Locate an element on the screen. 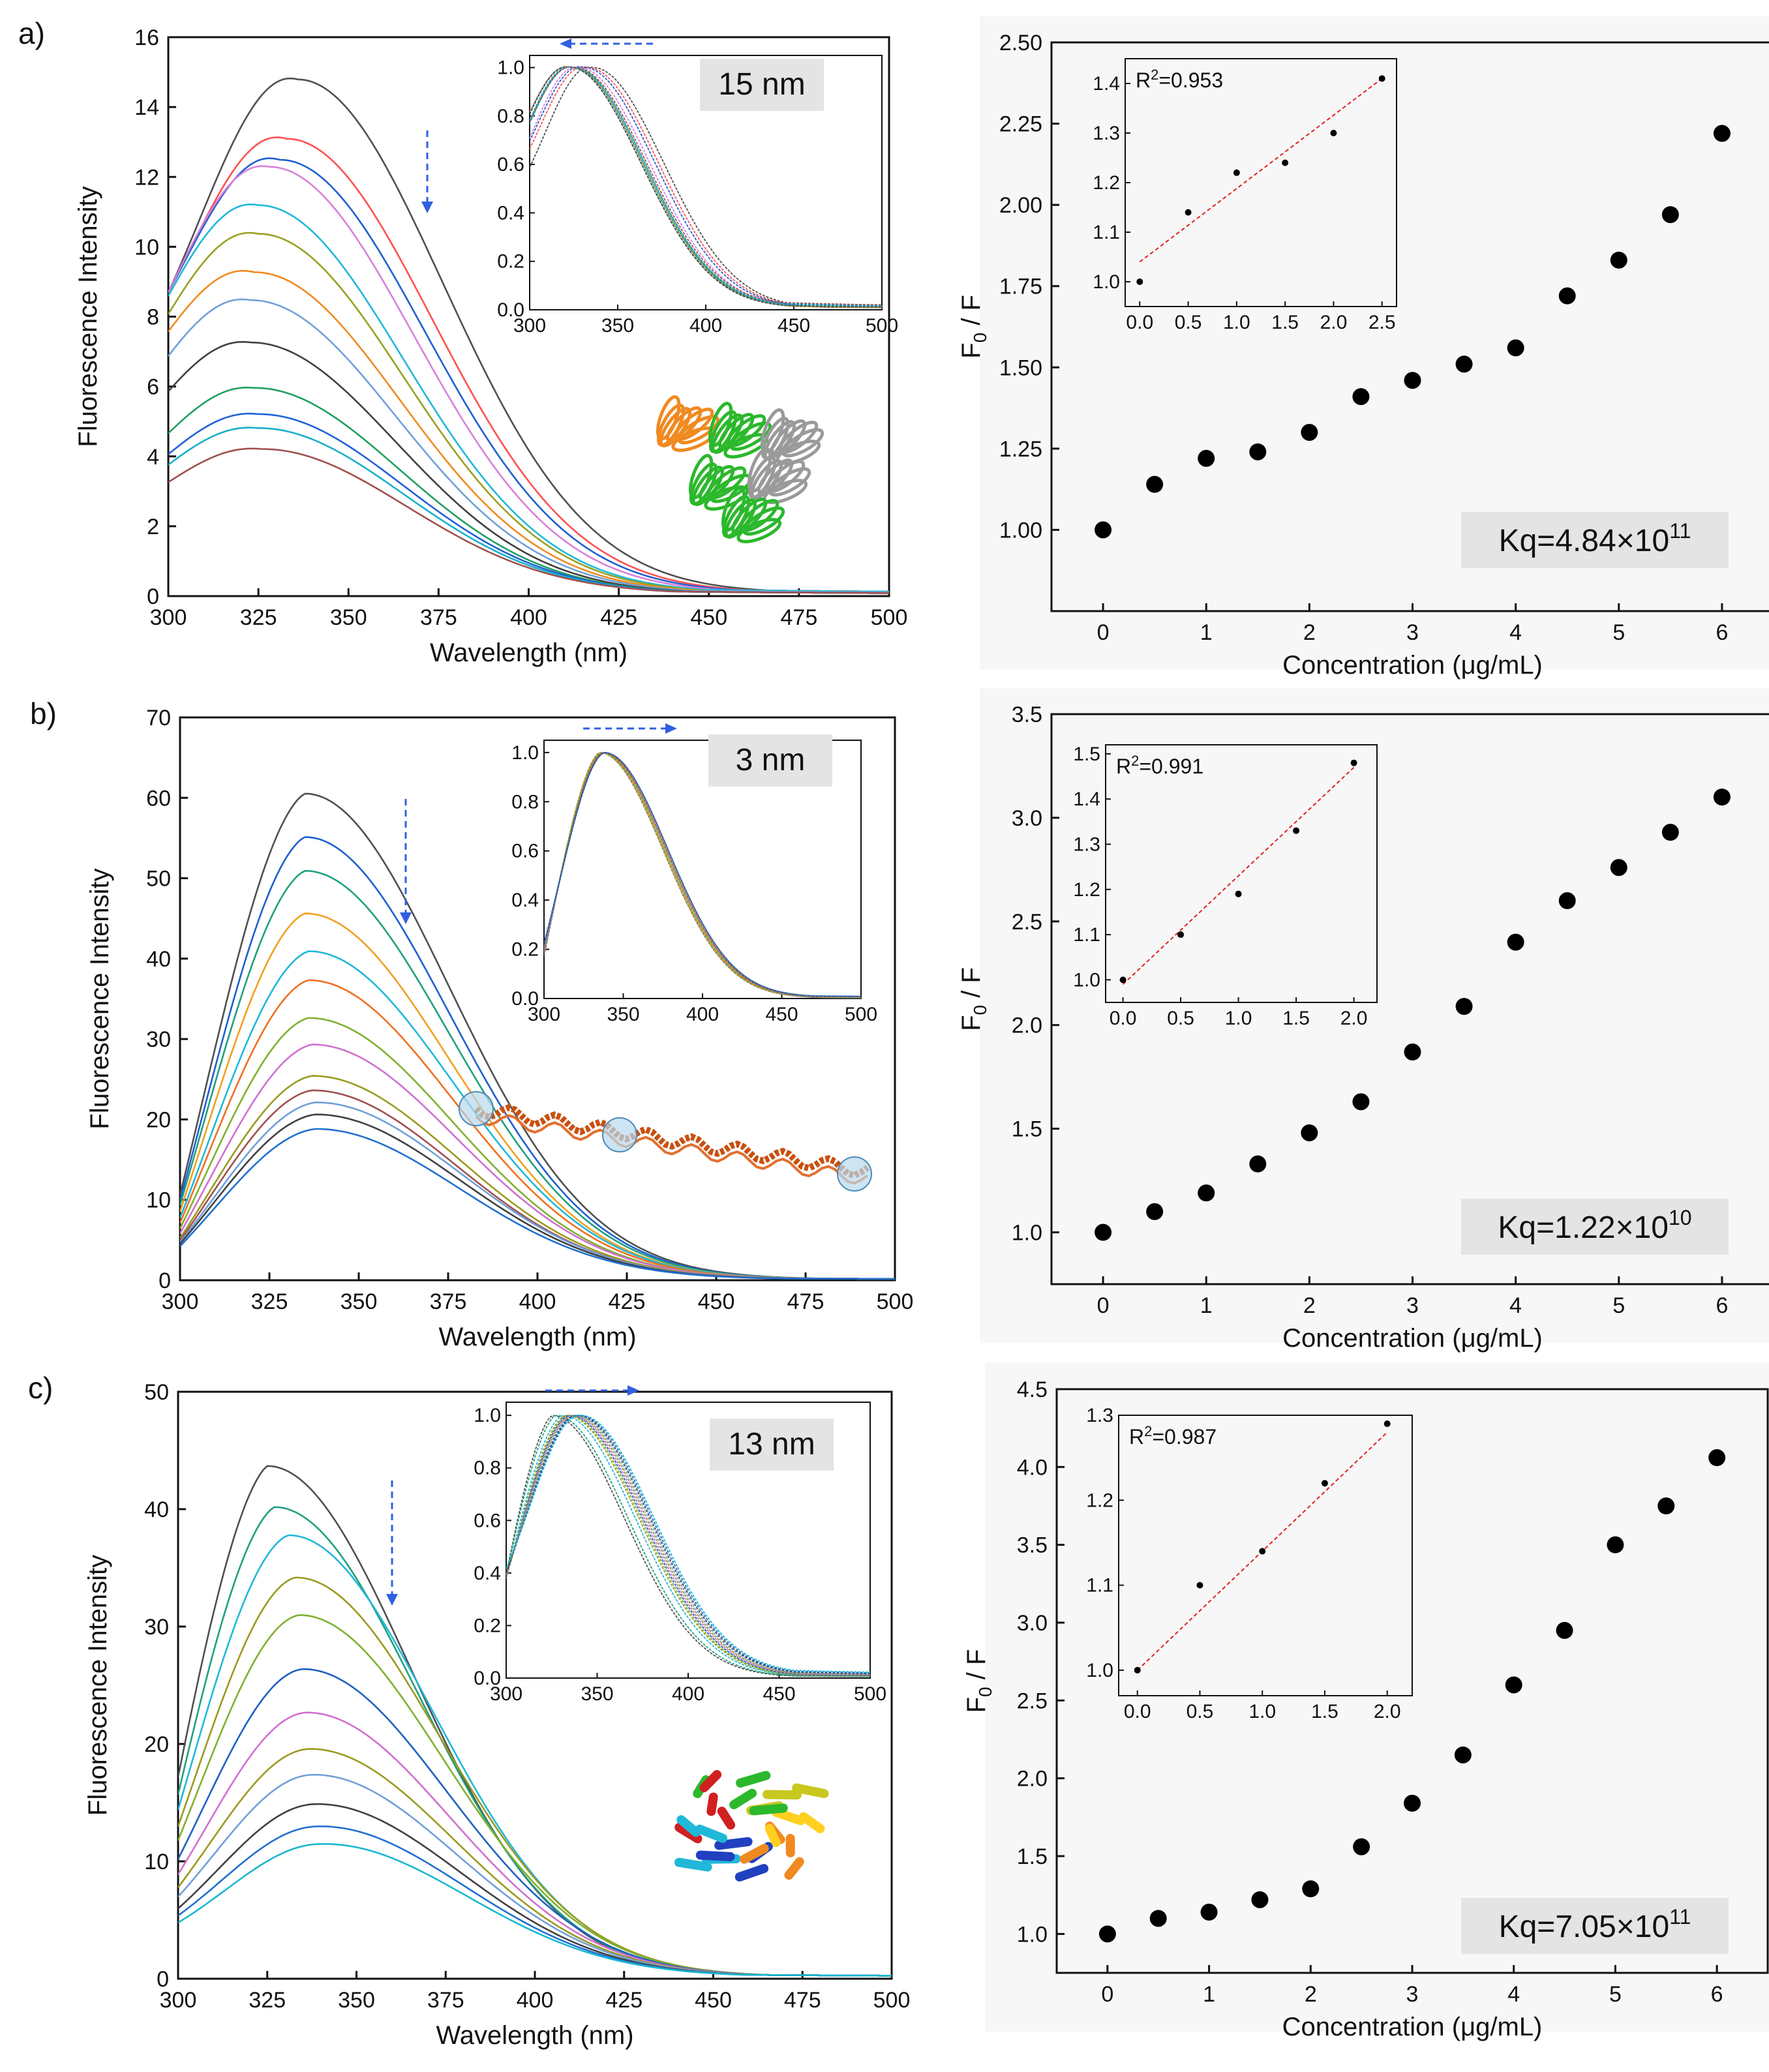 The width and height of the screenshot is (1769, 2072). x-tick-label: 400 is located at coordinates (535, 2000).